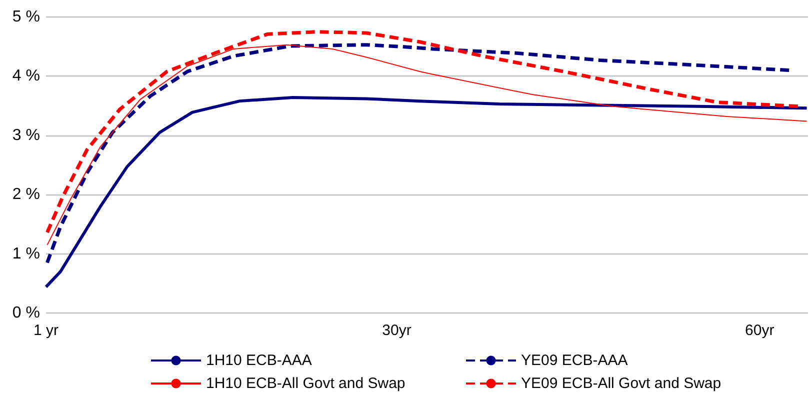 The width and height of the screenshot is (810, 400). What do you see at coordinates (397, 330) in the screenshot?
I see `x-tick-label: 30yr` at bounding box center [397, 330].